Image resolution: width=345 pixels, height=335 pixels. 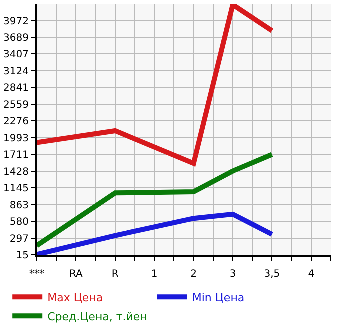 What do you see at coordinates (16, 55) in the screenshot?
I see `y-tick-label: 3407` at bounding box center [16, 55].